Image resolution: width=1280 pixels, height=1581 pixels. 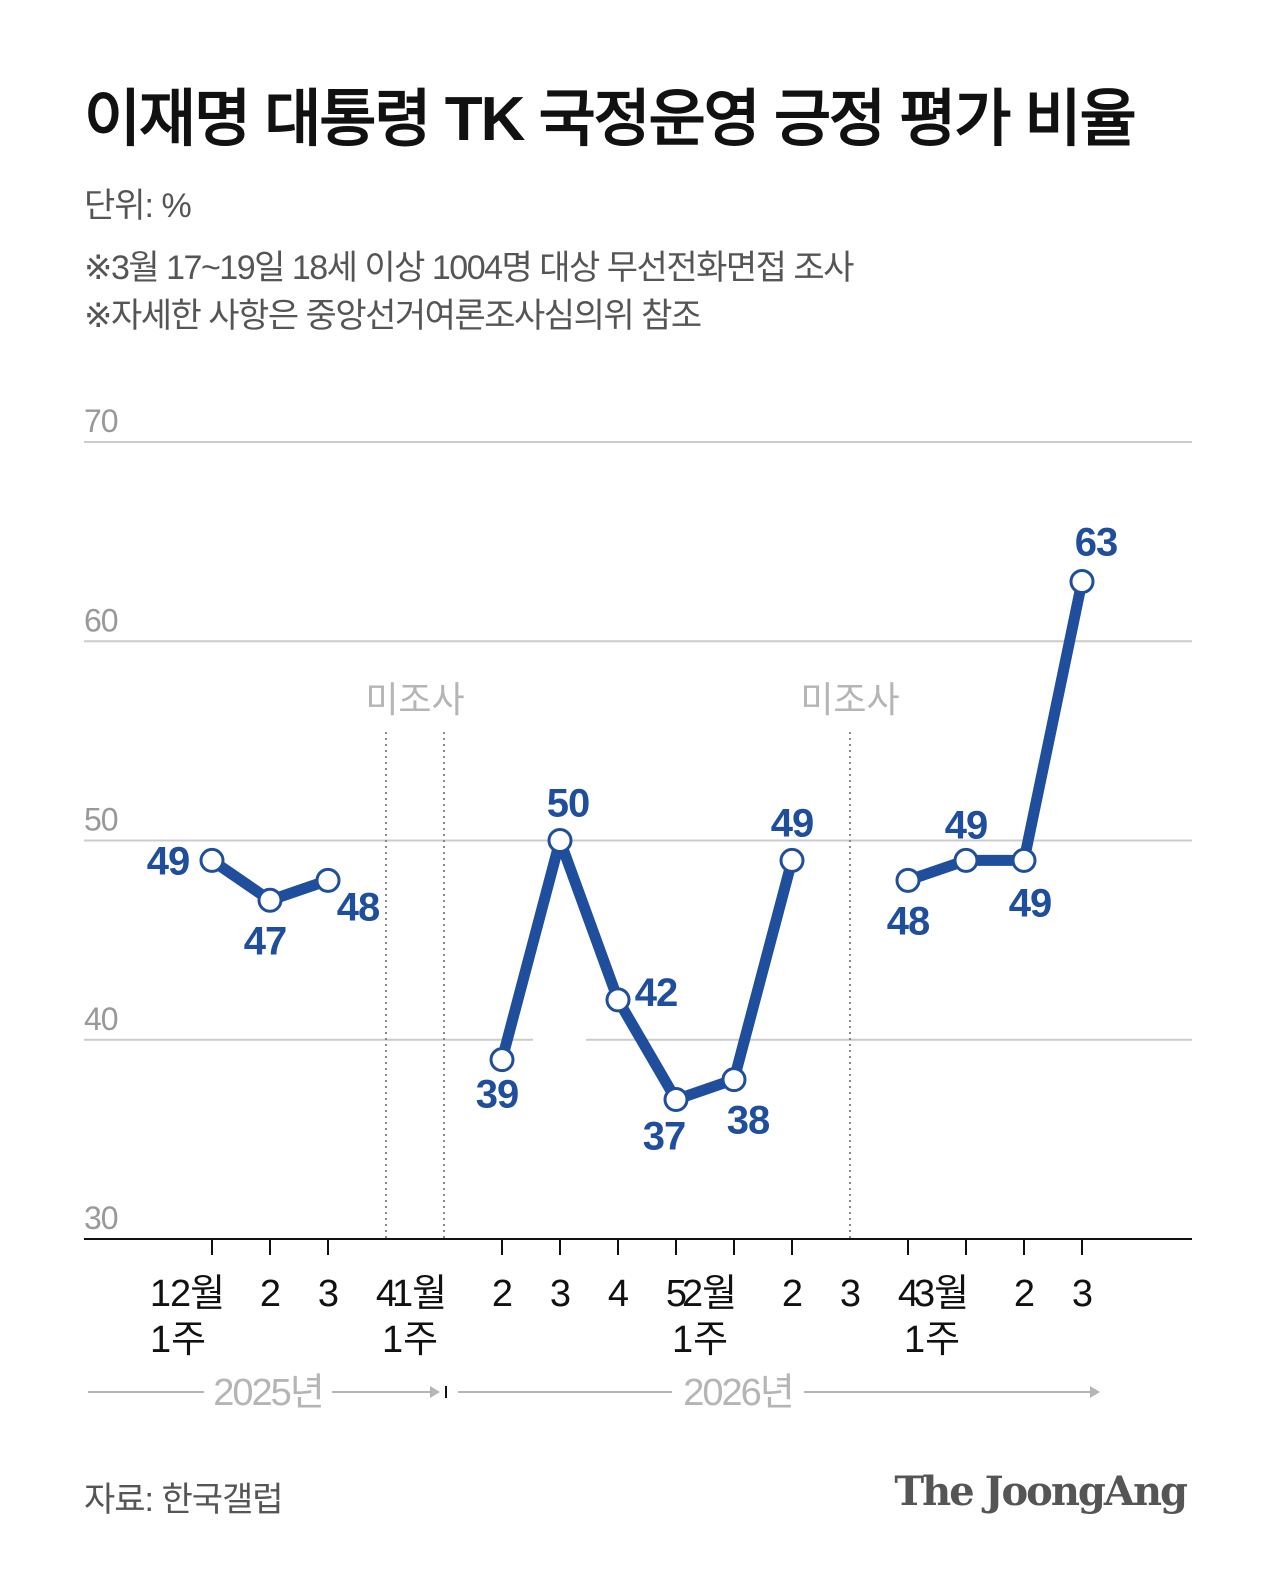 I want to click on y-tick-label: 30, so click(x=101, y=1218).